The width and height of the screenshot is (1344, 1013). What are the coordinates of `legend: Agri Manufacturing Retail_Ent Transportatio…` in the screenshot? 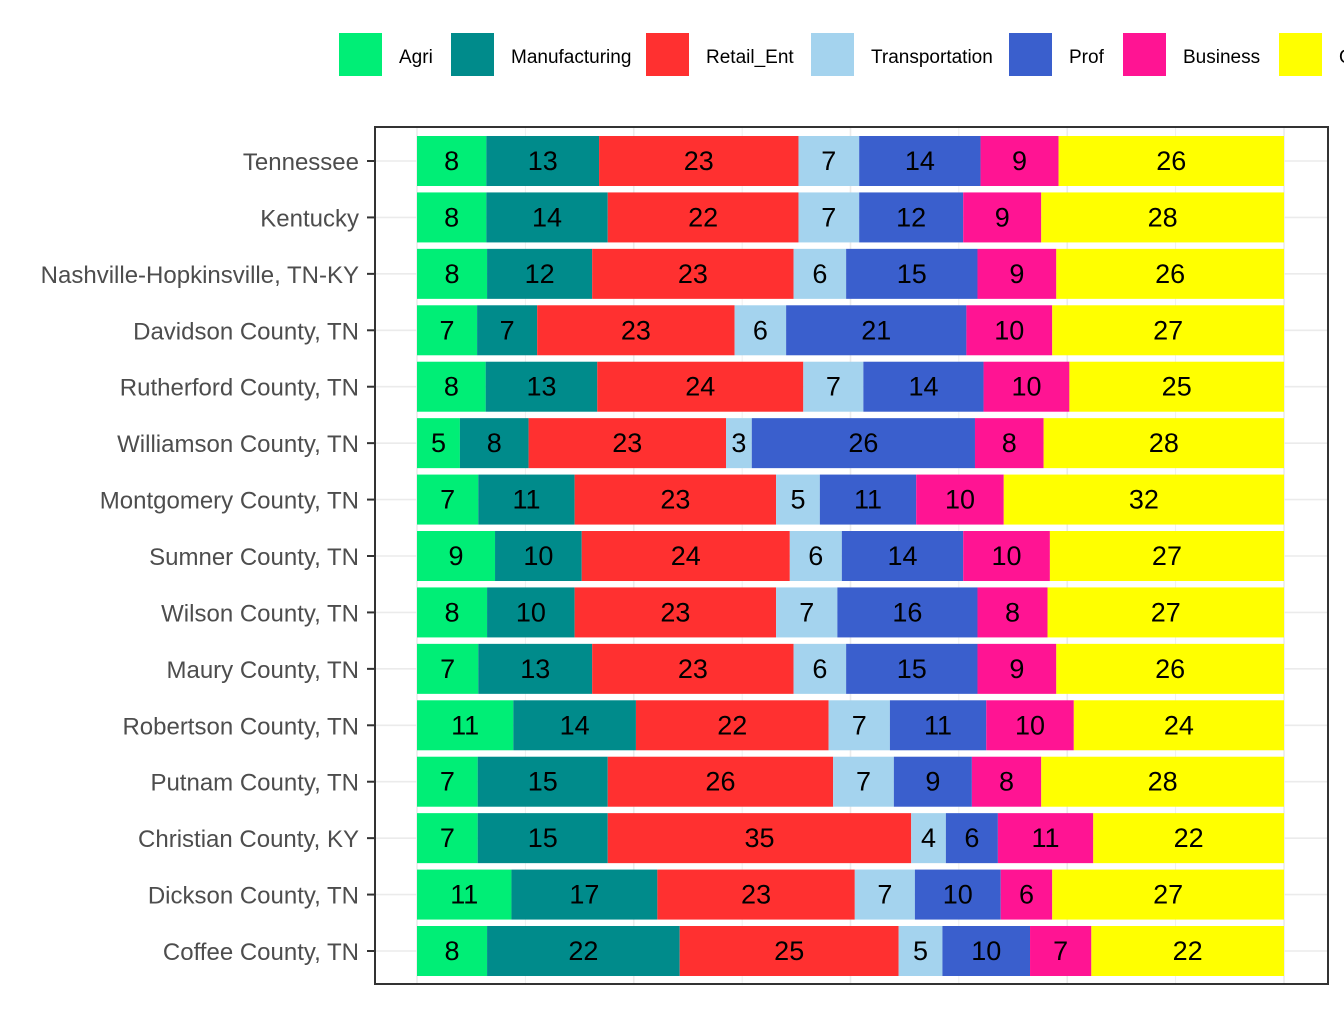 It's located at (841, 54).